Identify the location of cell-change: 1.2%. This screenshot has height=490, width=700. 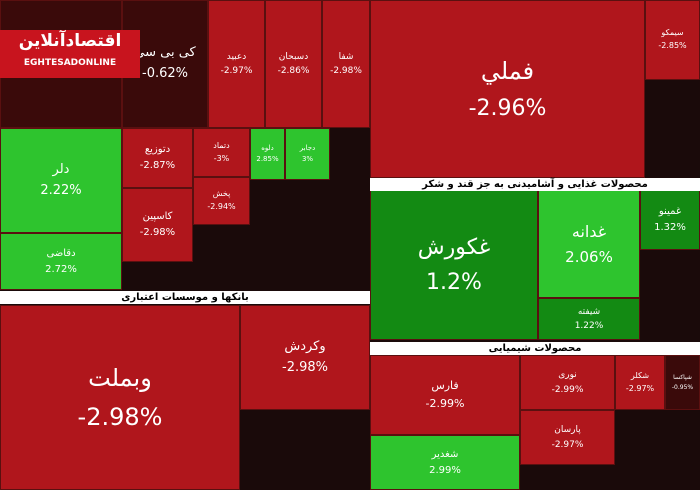
(454, 282).